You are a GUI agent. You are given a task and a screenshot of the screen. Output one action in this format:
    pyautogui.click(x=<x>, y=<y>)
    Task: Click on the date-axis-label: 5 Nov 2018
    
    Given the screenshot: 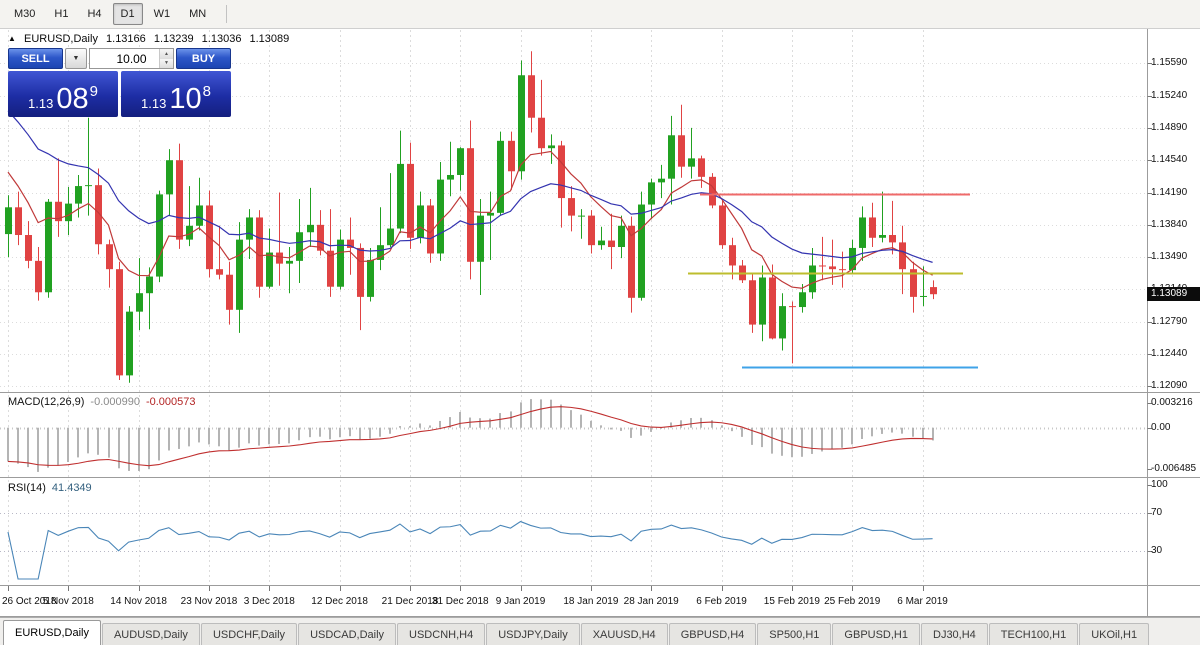 What is the action you would take?
    pyautogui.click(x=68, y=601)
    